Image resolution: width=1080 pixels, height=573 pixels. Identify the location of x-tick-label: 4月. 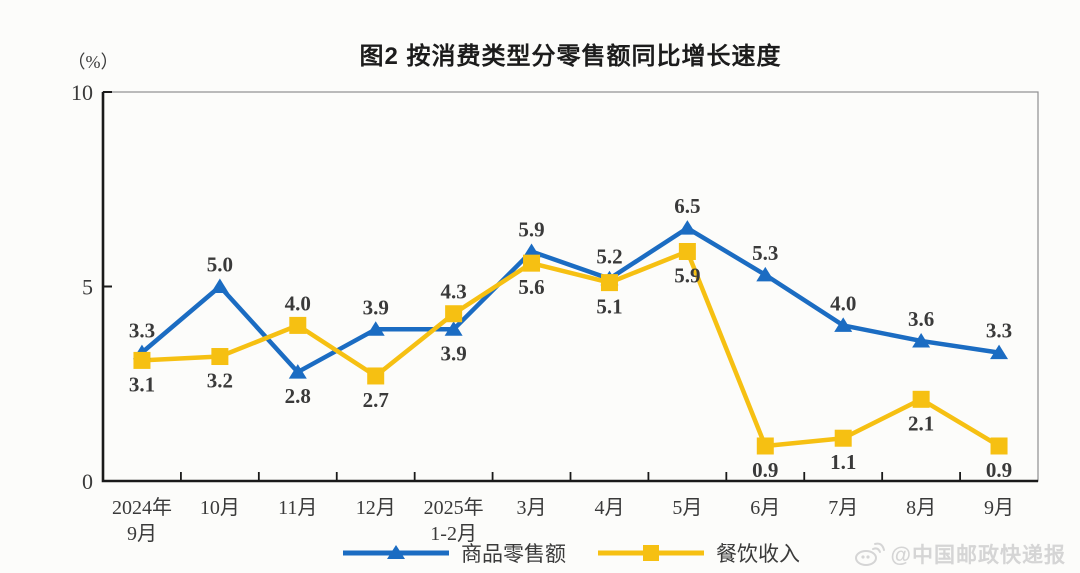
(609, 508).